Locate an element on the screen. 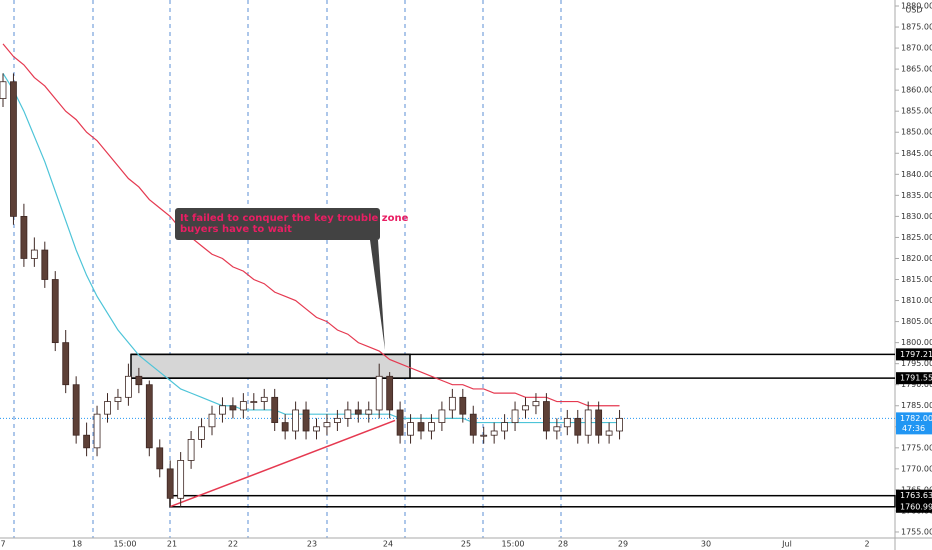 Image resolution: width=932 pixels, height=550 pixels. x-tick-label: 21 is located at coordinates (172, 544).